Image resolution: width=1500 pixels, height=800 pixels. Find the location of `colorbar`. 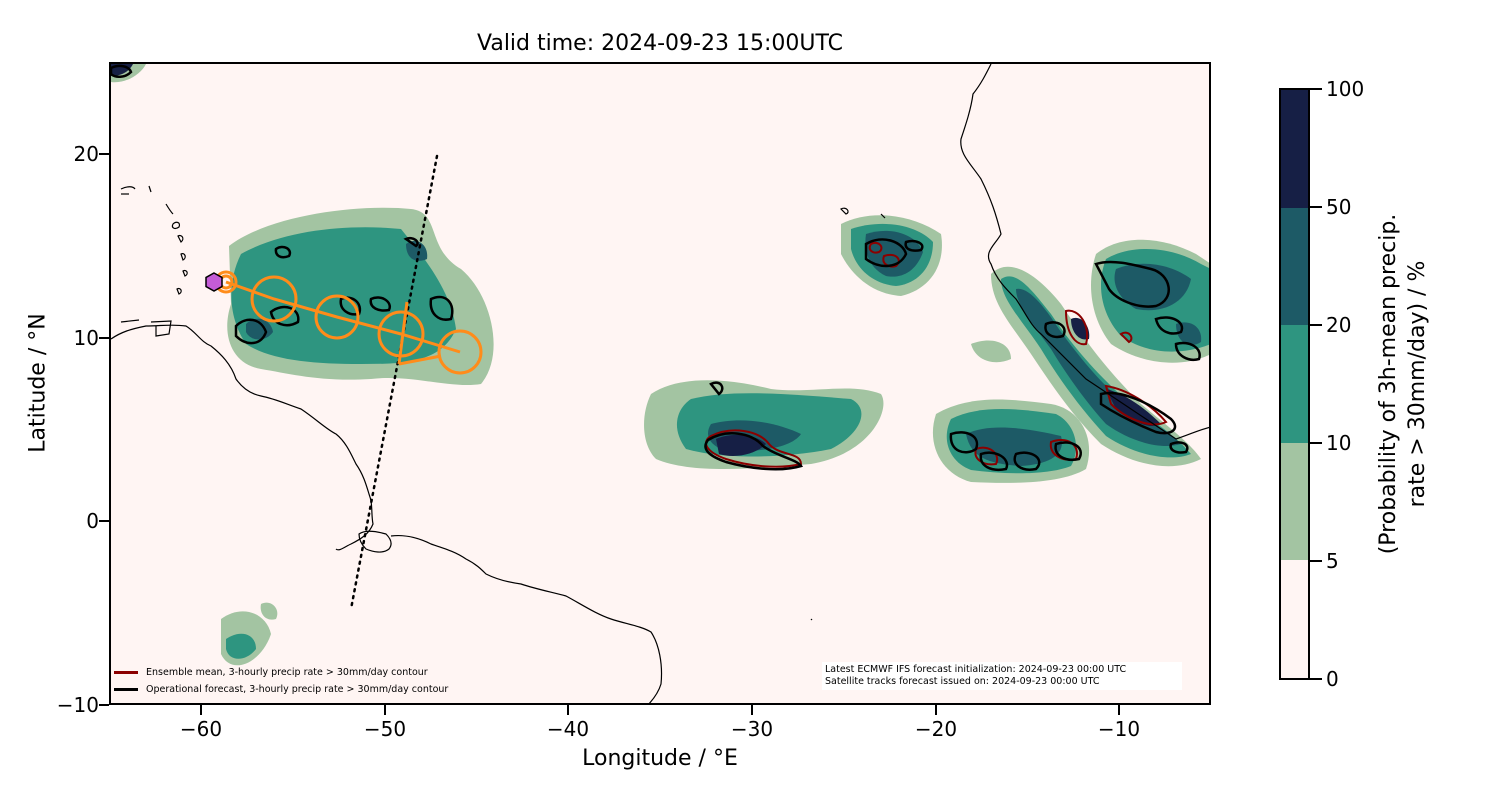

colorbar is located at coordinates (1294, 384).